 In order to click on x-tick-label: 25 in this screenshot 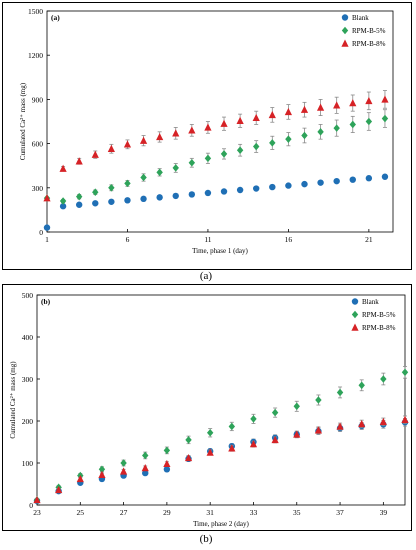, I will do `click(81, 512)`.